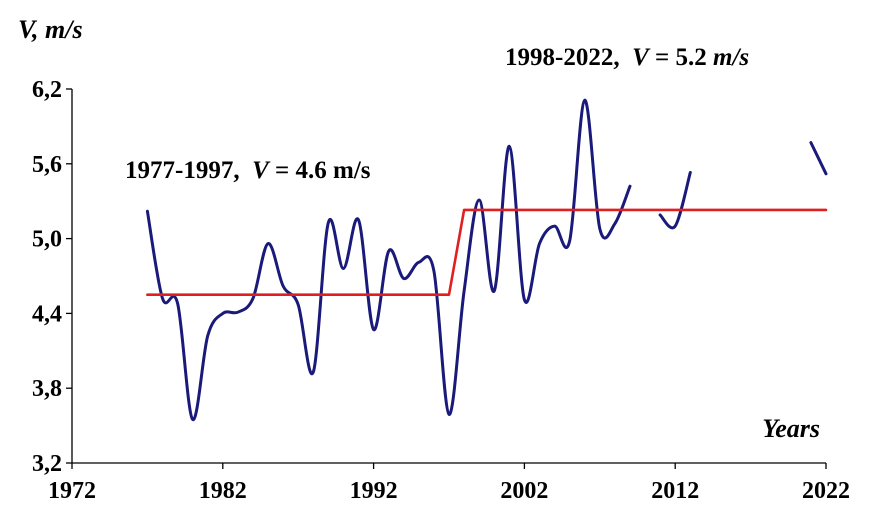 The height and width of the screenshot is (520, 873). What do you see at coordinates (47, 90) in the screenshot?
I see `y-tick-label: 6,2` at bounding box center [47, 90].